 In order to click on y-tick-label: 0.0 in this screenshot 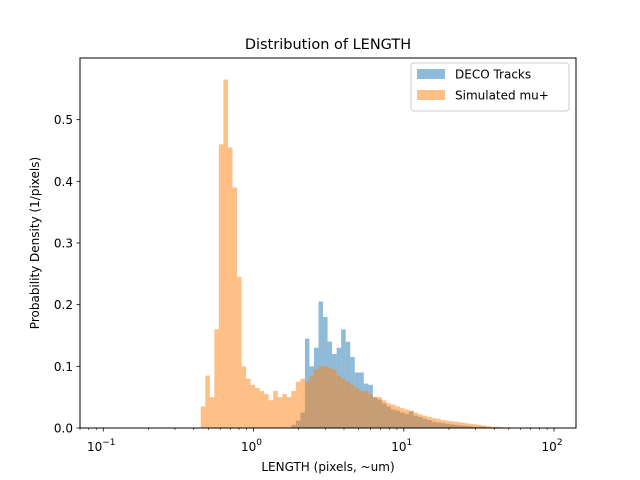, I will do `click(63, 429)`.